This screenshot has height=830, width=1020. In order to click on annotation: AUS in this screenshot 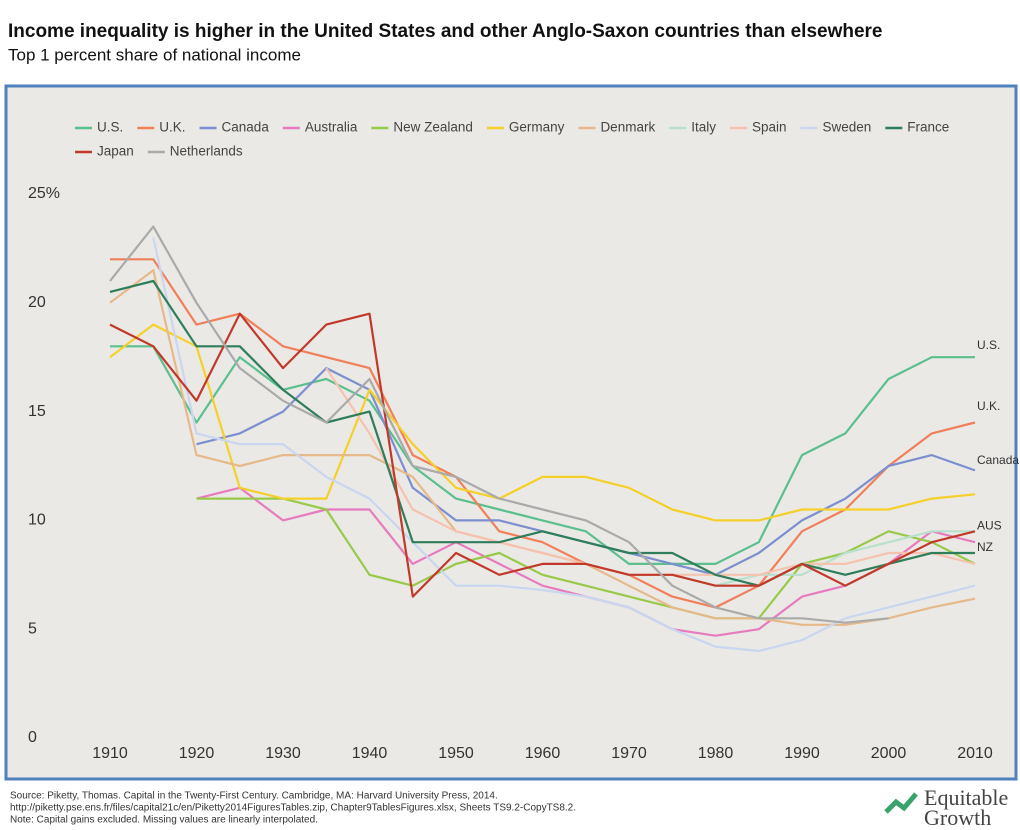, I will do `click(989, 525)`.